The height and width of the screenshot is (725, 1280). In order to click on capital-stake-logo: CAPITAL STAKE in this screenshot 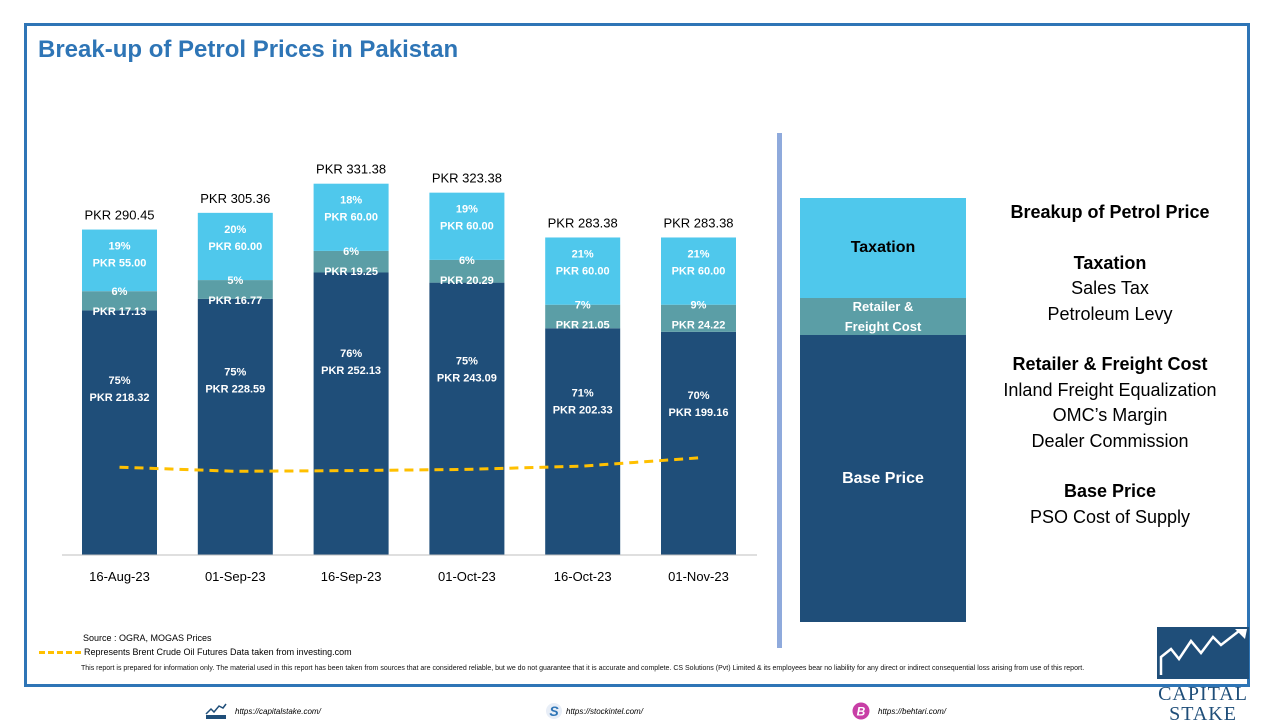, I will do `click(1203, 675)`.